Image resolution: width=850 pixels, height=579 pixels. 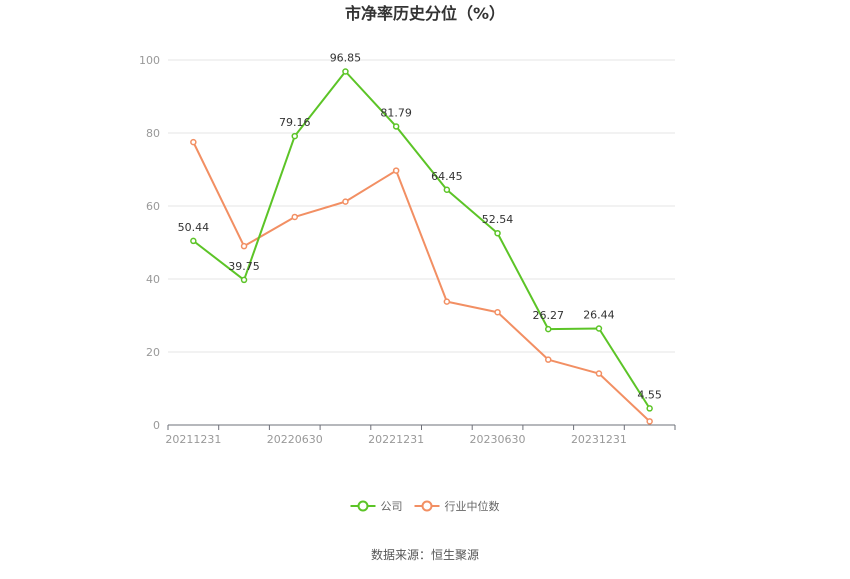 What do you see at coordinates (194, 227) in the screenshot?
I see `data-label-company: 50.44` at bounding box center [194, 227].